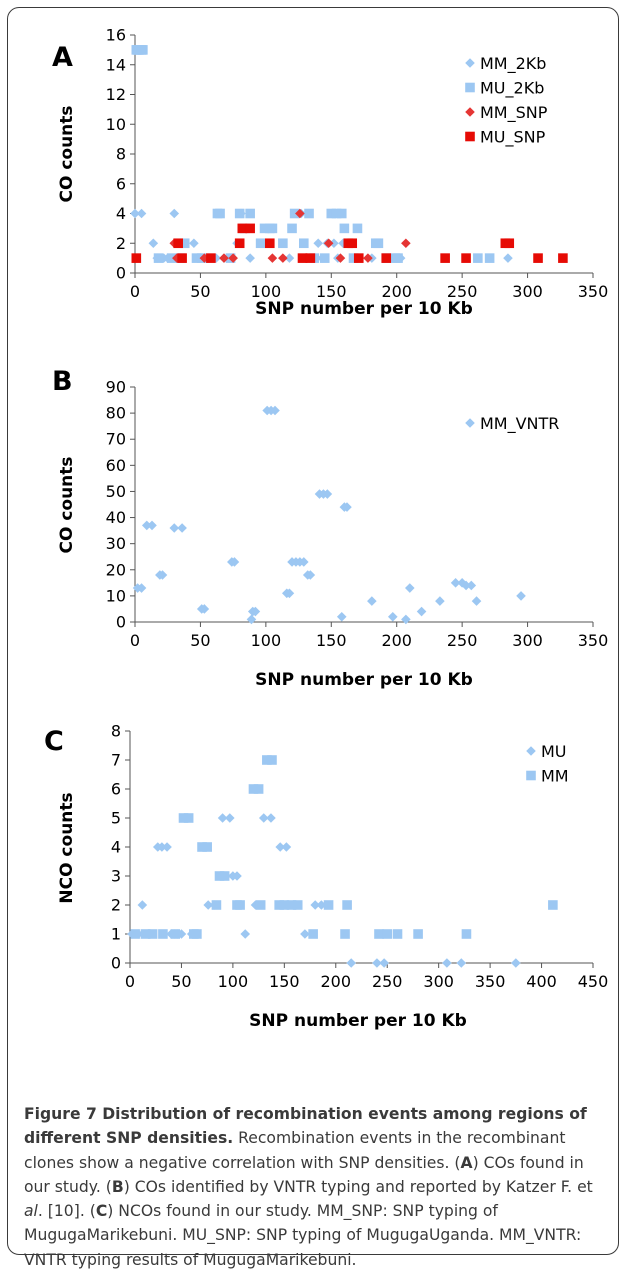  I want to click on y-tick-label: 4, so click(121, 213).